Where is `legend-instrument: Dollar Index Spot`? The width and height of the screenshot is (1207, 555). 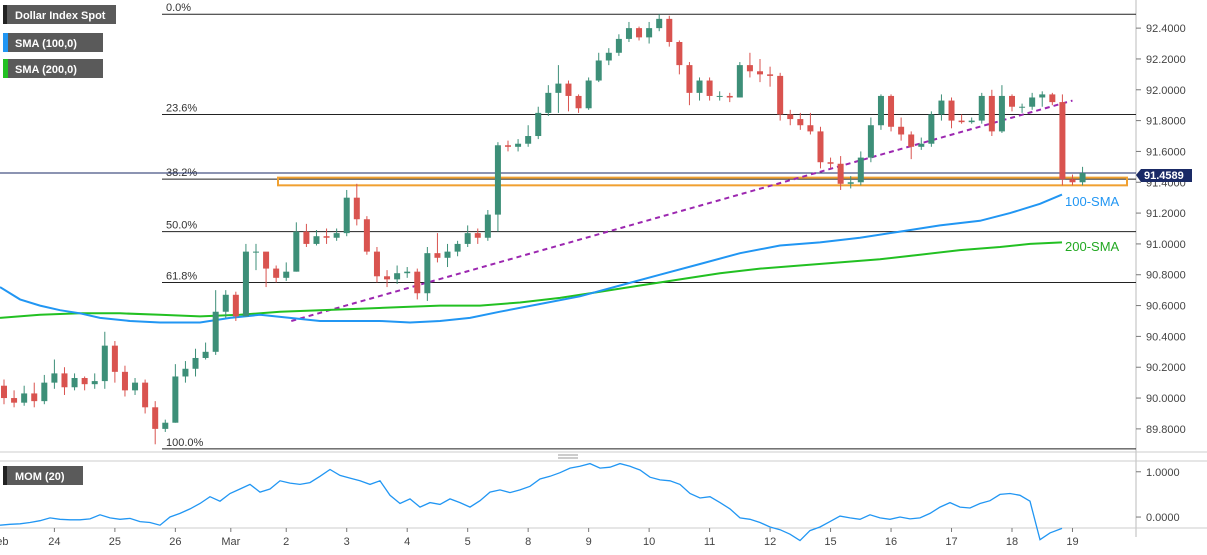 legend-instrument: Dollar Index Spot is located at coordinates (59, 14).